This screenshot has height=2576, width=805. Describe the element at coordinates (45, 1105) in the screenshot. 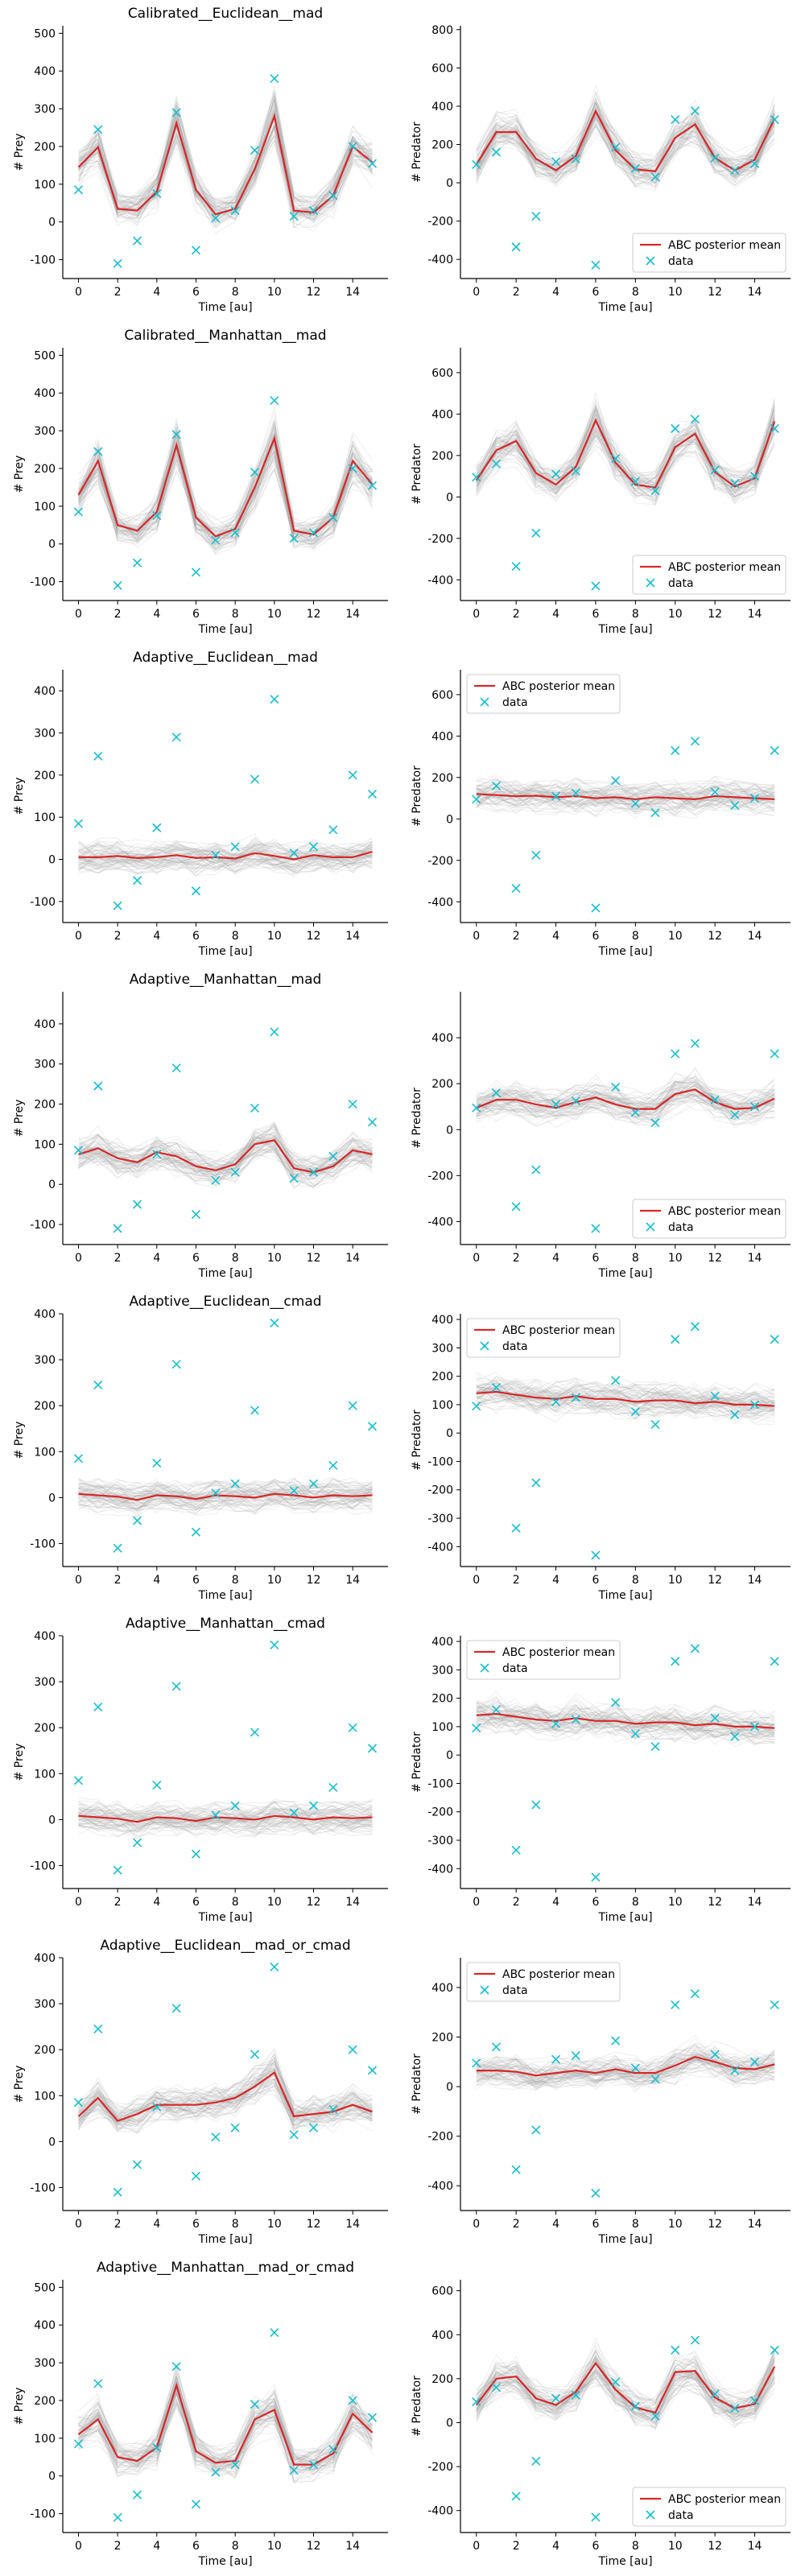

I see `y-tick-label: 200` at that location.